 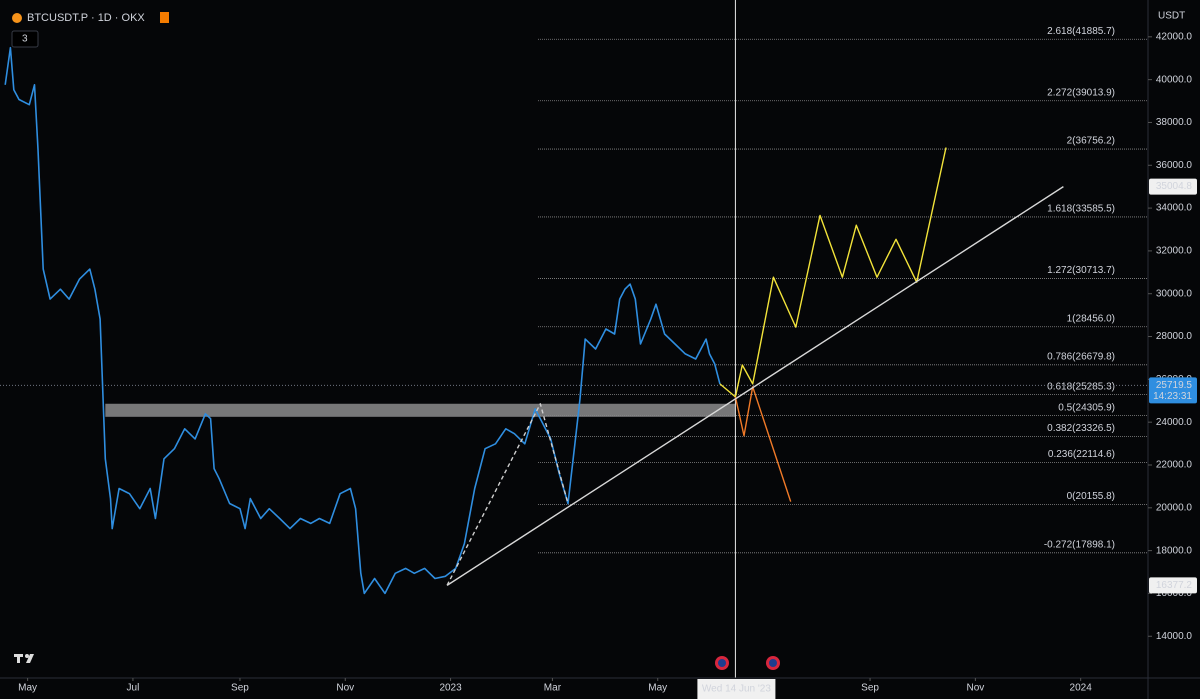 What do you see at coordinates (1081, 688) in the screenshot?
I see `x-tick-label: 2024` at bounding box center [1081, 688].